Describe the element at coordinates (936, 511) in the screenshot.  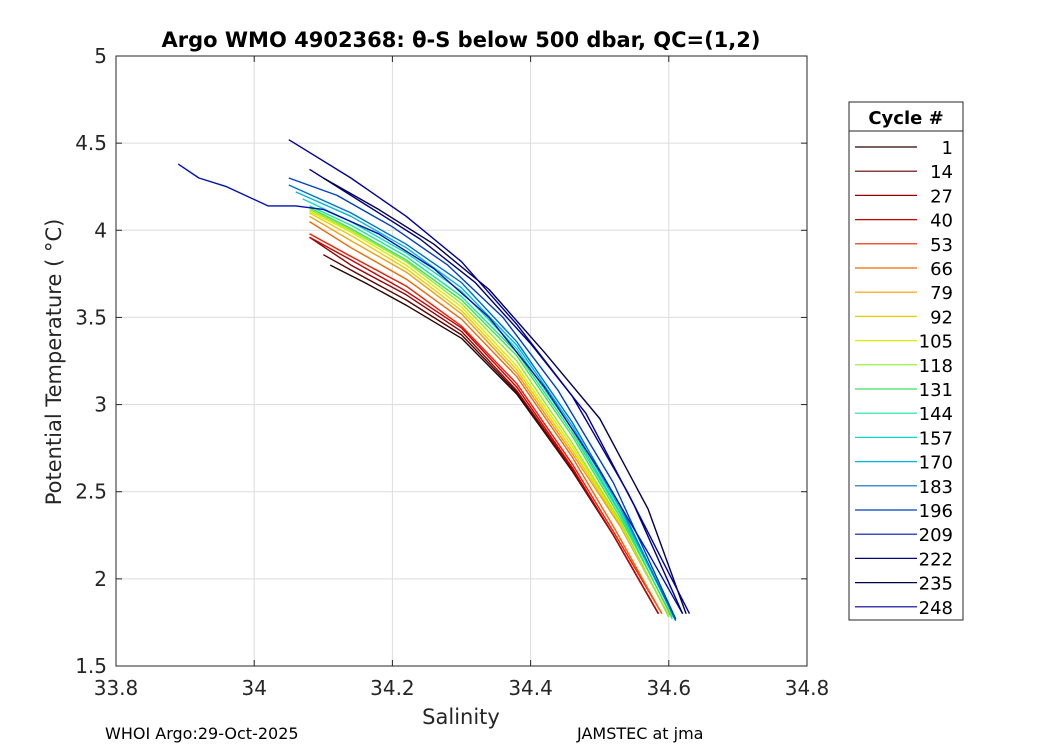
I see `legend-label: 196` at that location.